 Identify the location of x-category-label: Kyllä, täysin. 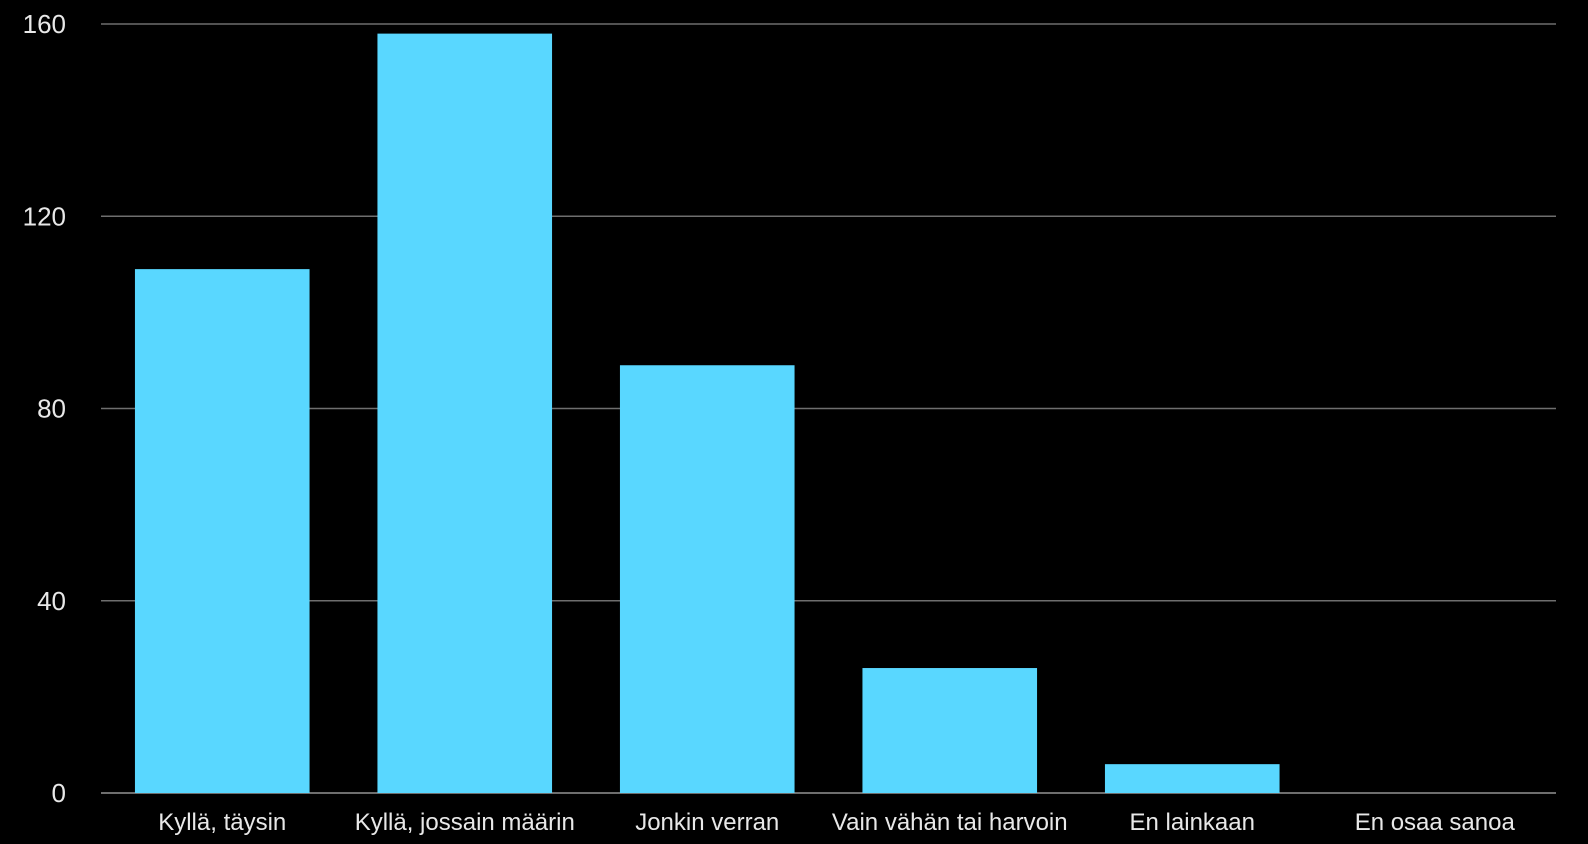
(222, 822).